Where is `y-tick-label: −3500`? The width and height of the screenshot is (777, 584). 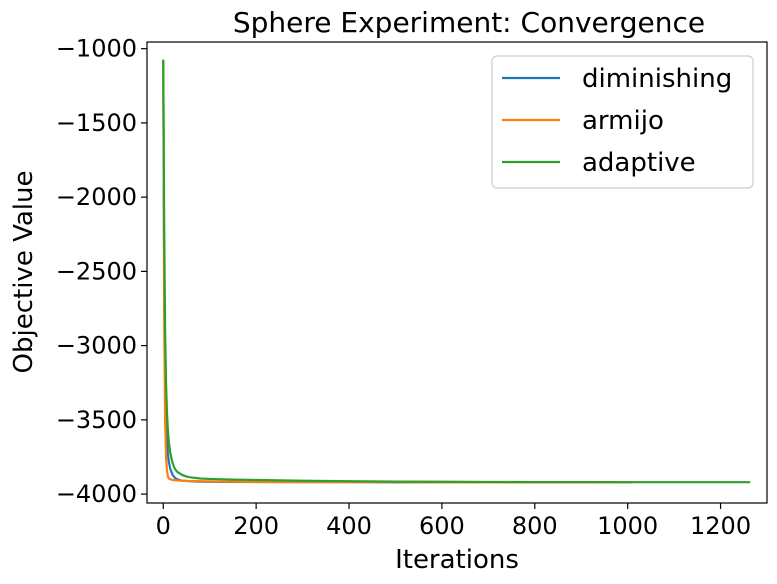 y-tick-label: −3500 is located at coordinates (96, 420).